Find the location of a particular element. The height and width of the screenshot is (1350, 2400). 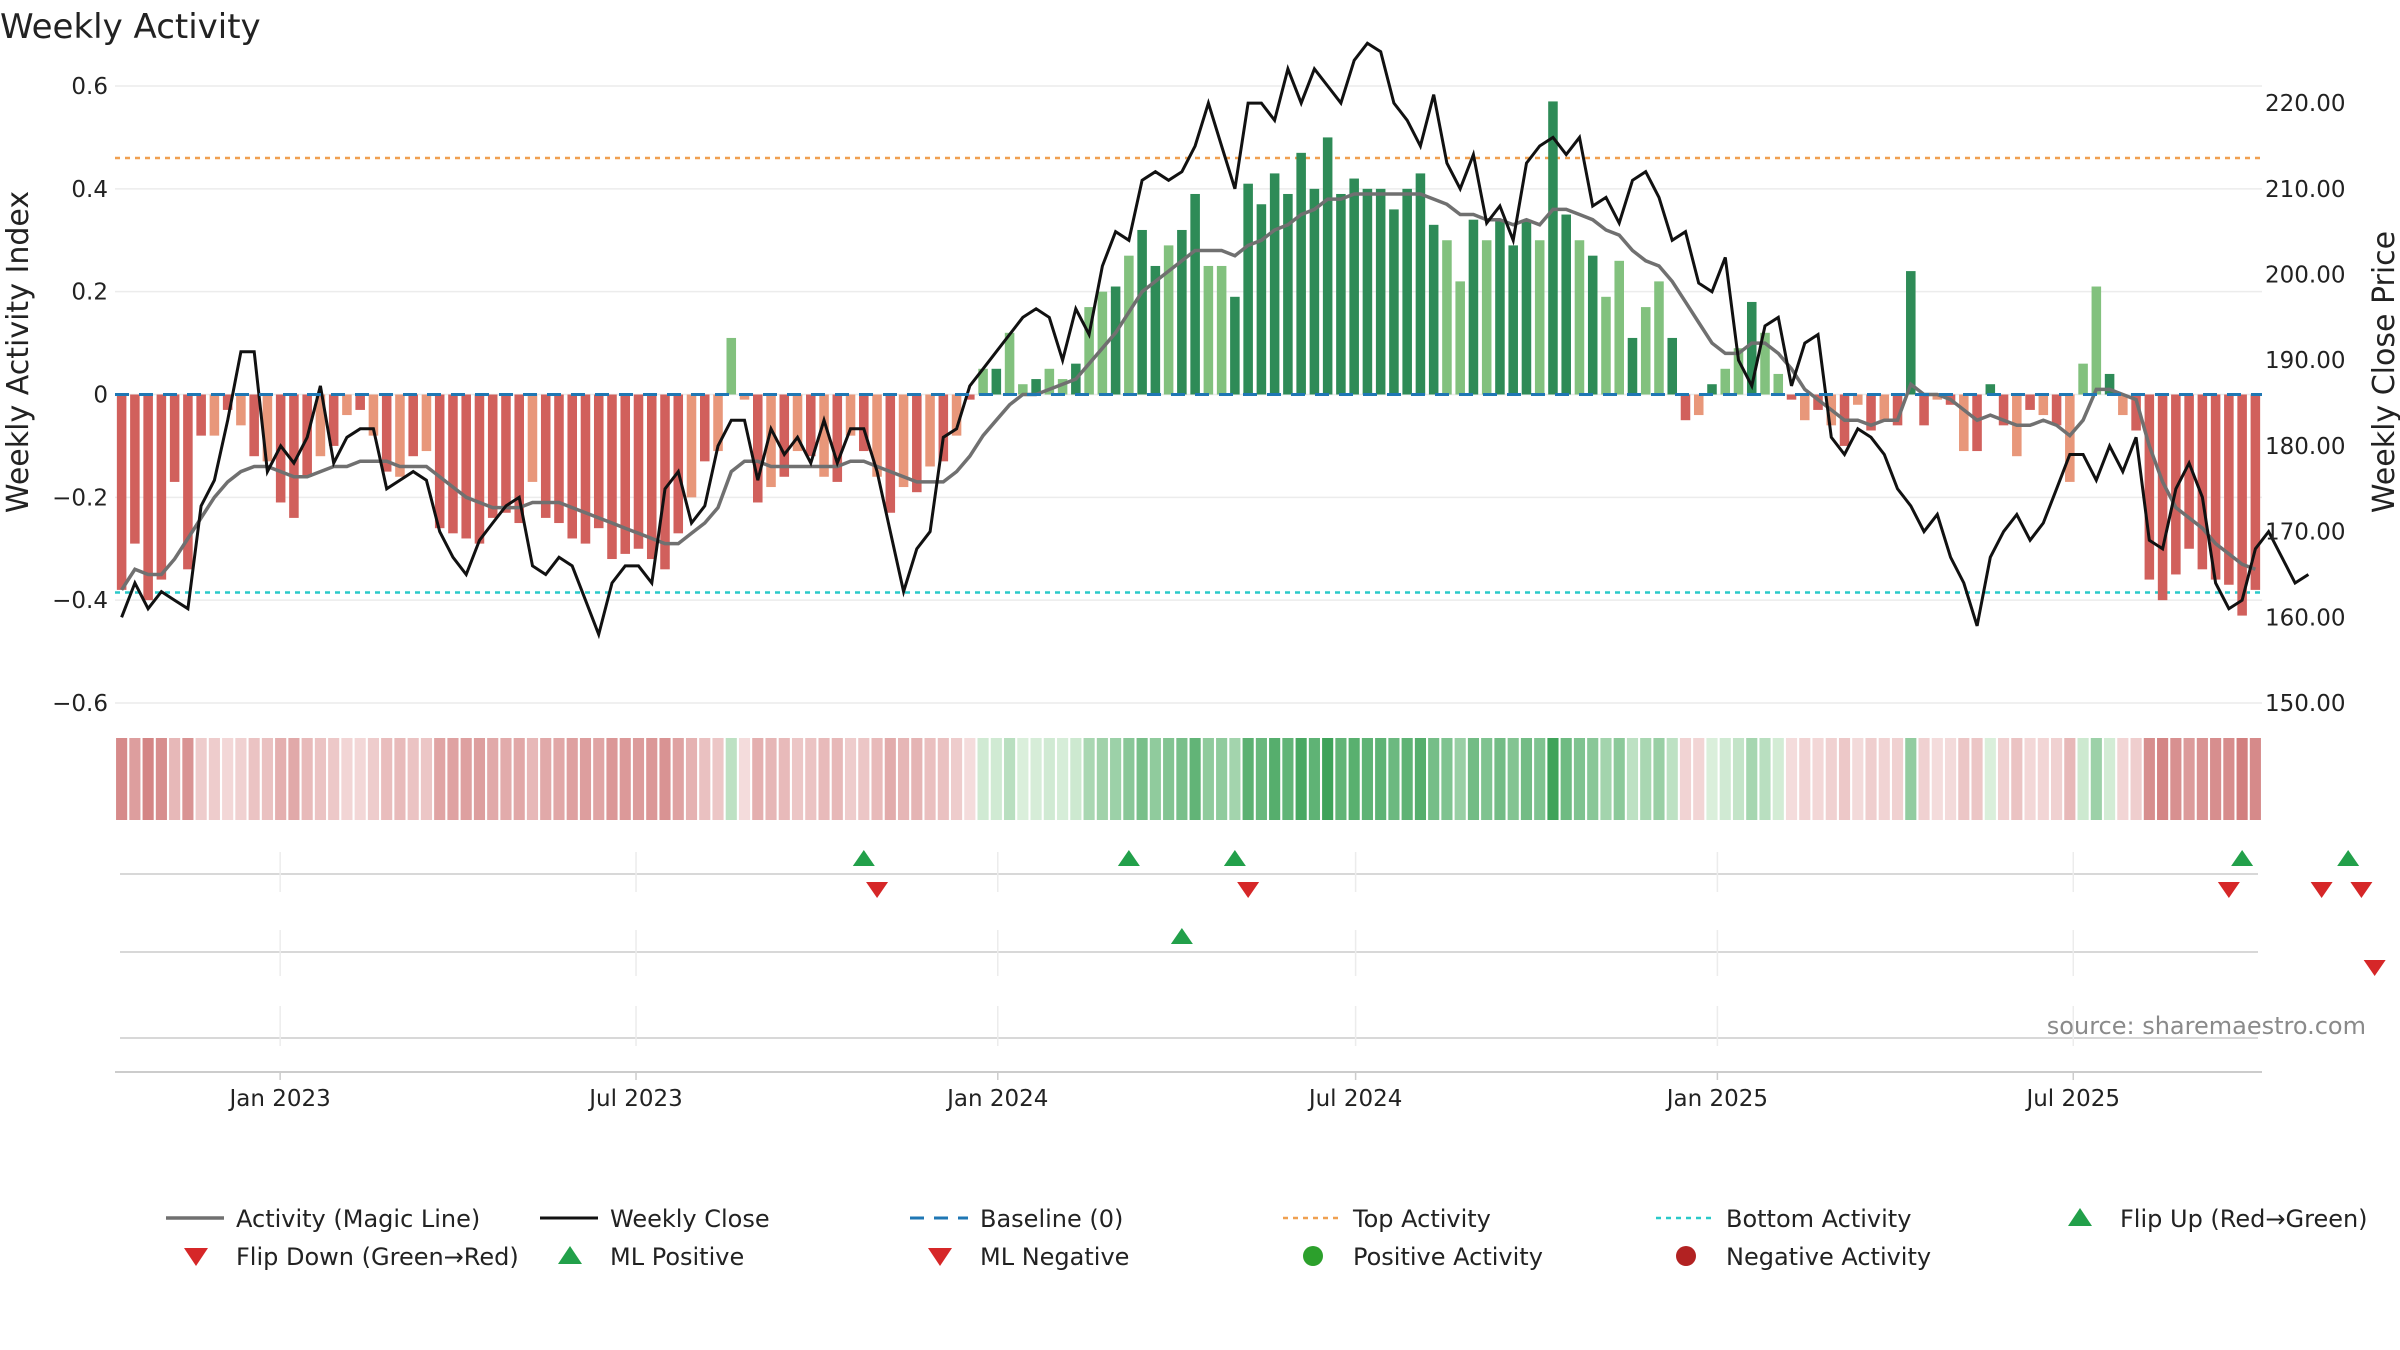

left-y-axis-label: Weekly Activity Index is located at coordinates (18, 352).